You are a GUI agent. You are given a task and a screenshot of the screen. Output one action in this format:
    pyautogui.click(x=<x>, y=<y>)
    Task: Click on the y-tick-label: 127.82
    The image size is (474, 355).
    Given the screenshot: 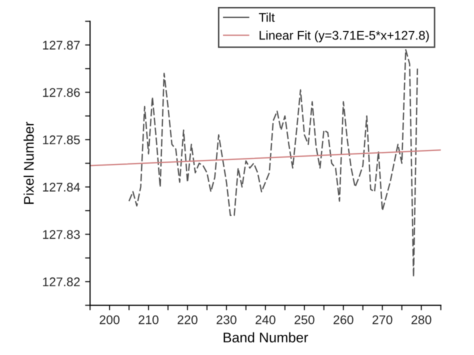 What is the action you would take?
    pyautogui.click(x=61, y=281)
    